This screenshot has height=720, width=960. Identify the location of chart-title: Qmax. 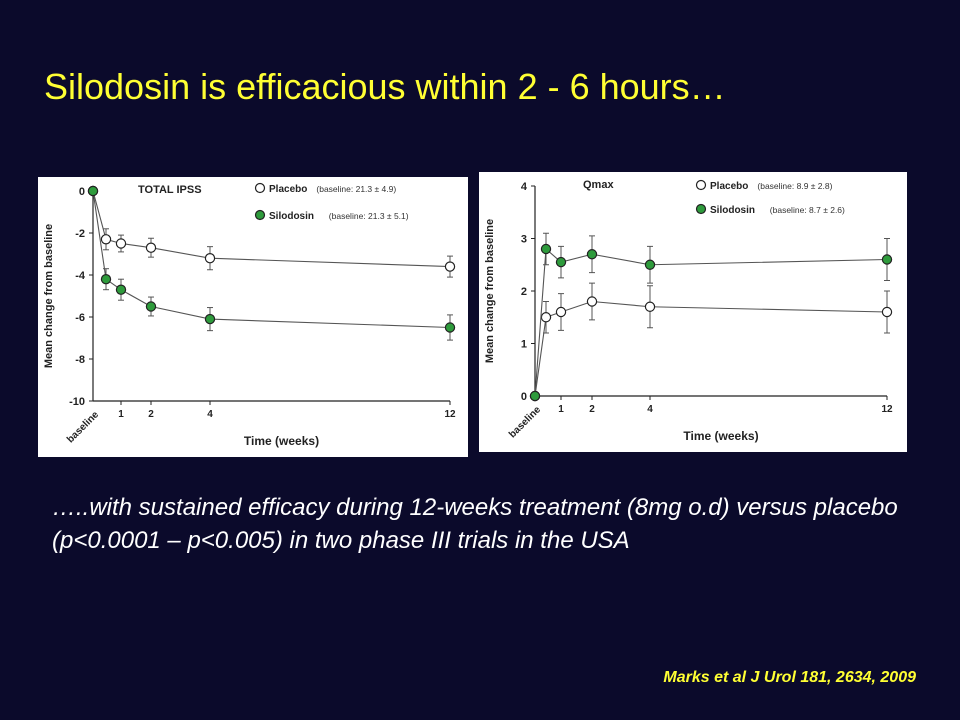
(598, 185).